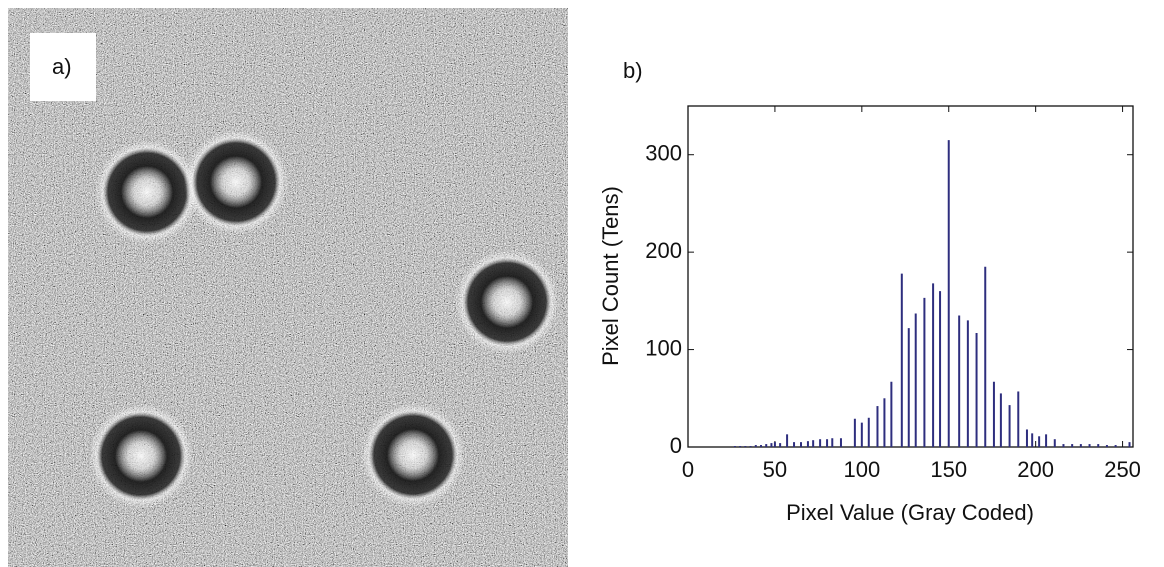  I want to click on y-tick-label: 0, so click(676, 445).